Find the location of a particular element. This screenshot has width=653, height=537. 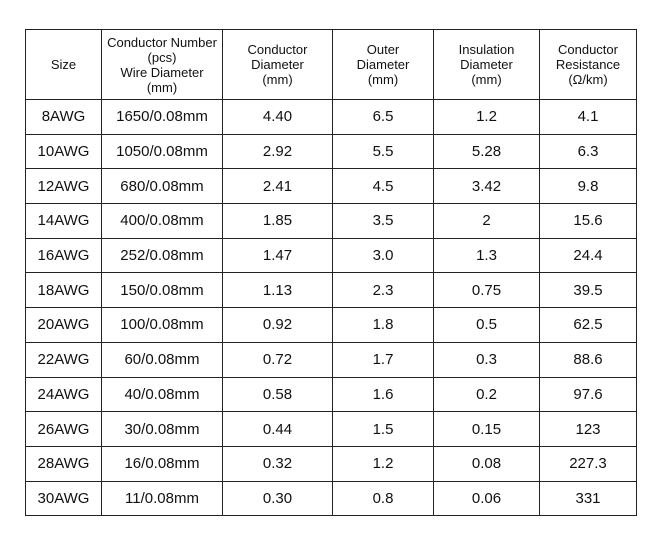

header-line: Resistance is located at coordinates (588, 64).